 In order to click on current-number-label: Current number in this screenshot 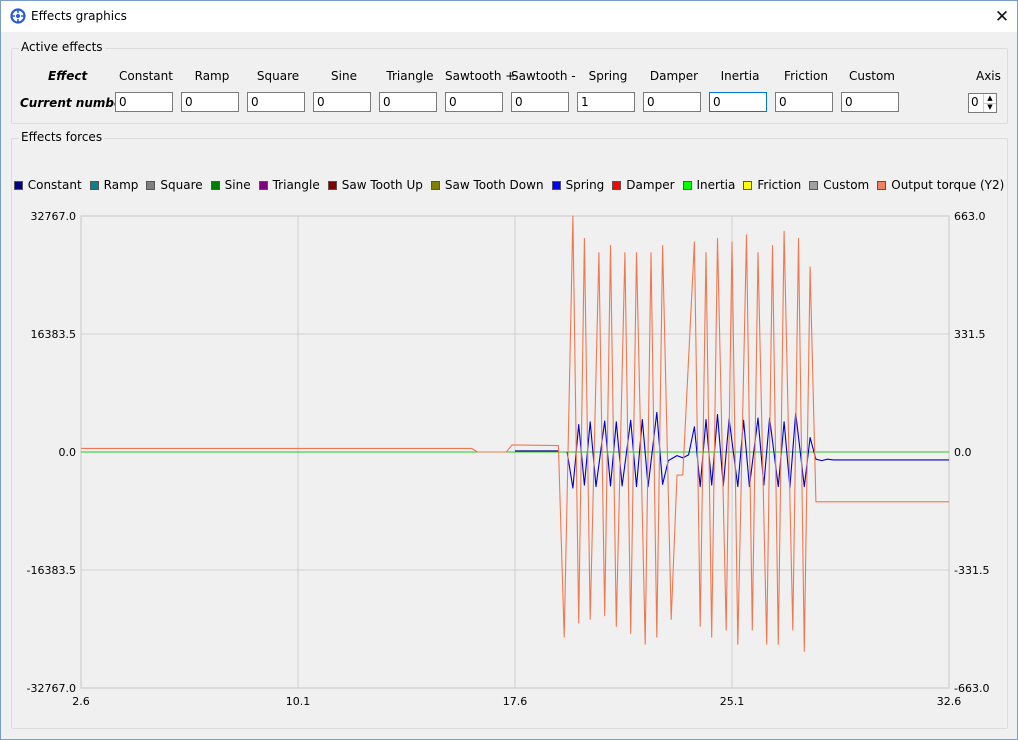, I will do `click(74, 103)`.